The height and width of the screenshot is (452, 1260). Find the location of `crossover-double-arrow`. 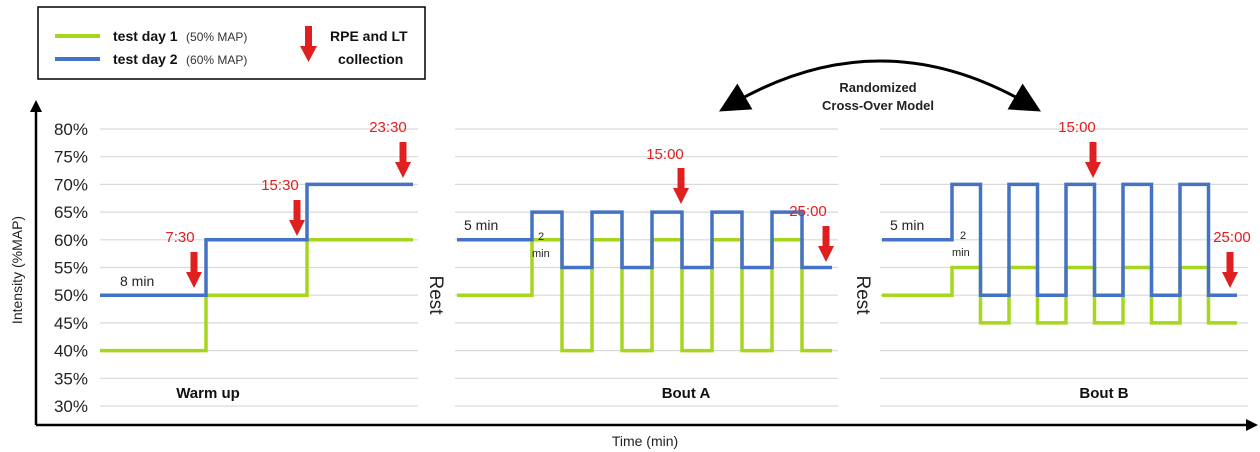

crossover-double-arrow is located at coordinates (880, 85).